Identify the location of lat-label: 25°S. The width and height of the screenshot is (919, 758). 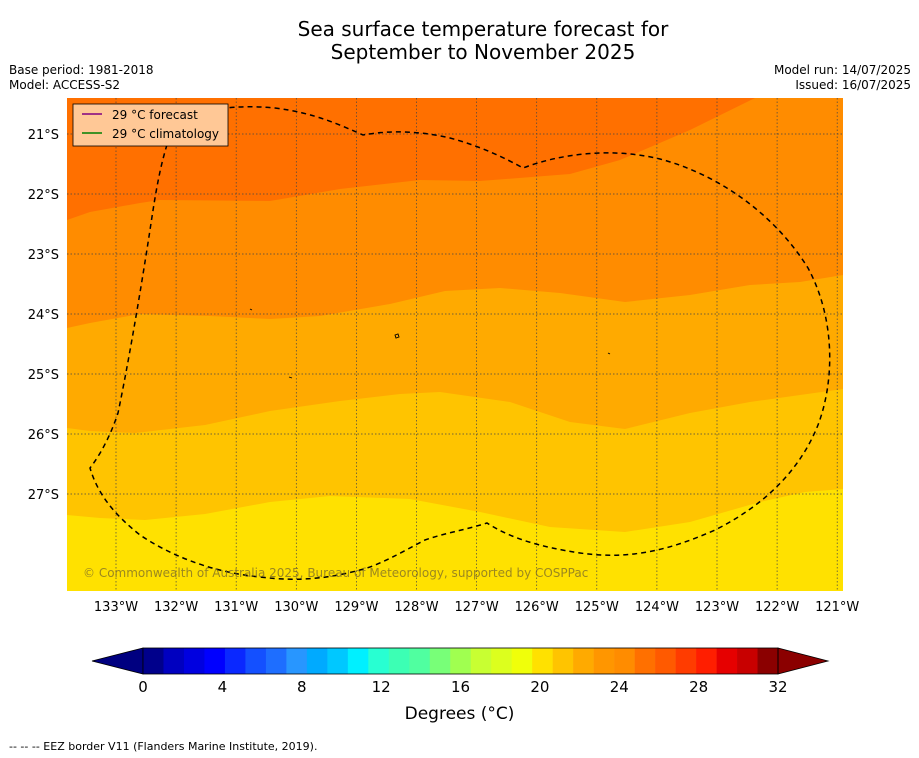
(43, 375).